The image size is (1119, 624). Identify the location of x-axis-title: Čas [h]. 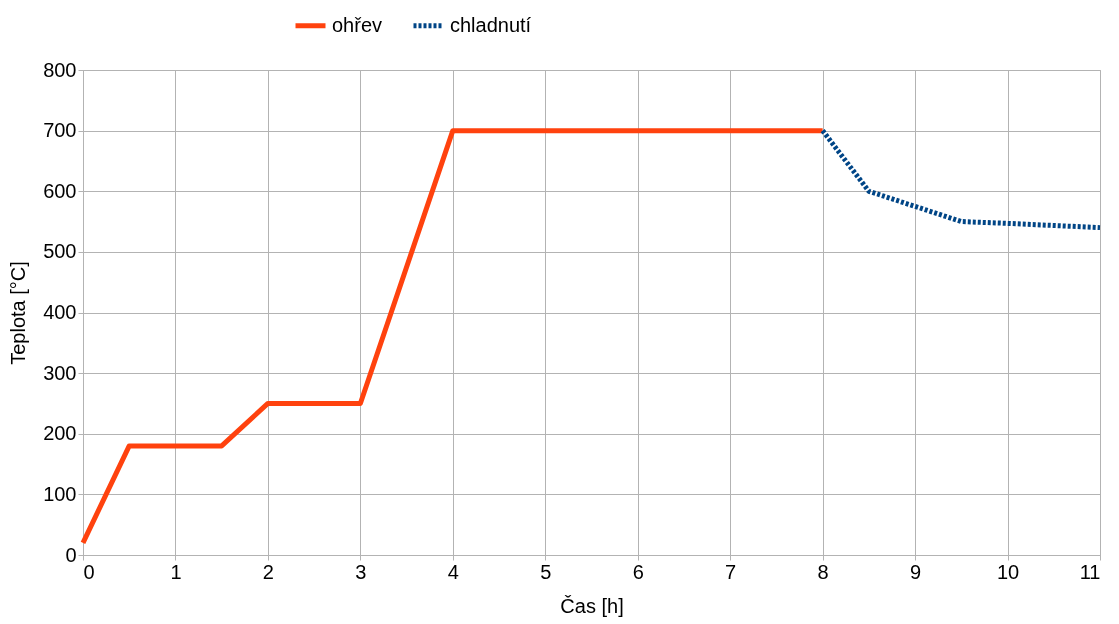
(592, 605).